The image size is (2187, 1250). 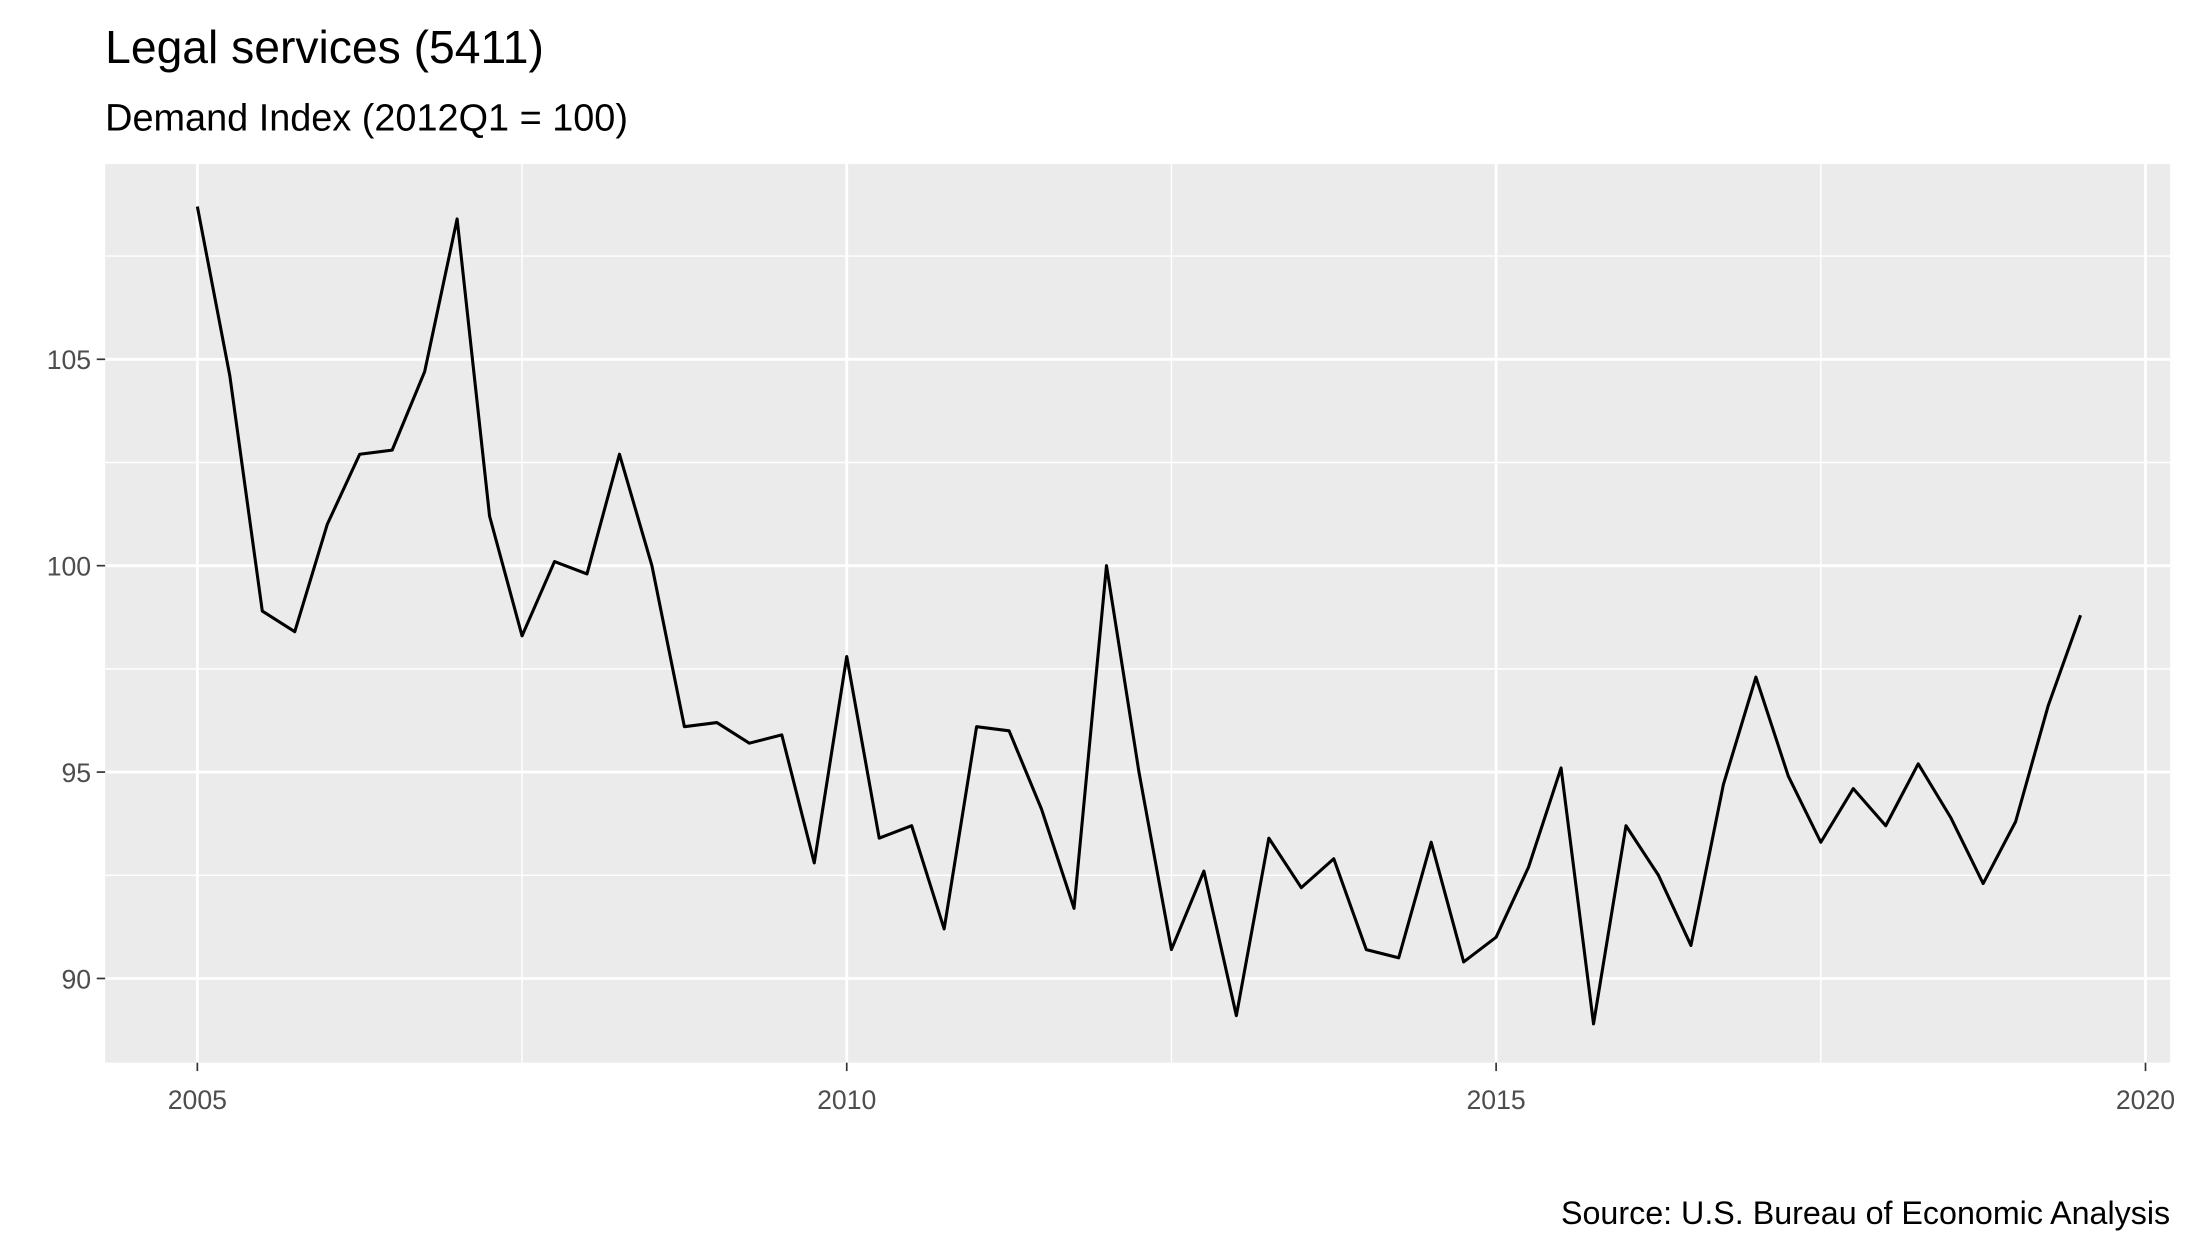 I want to click on x-tick-label: 2020, so click(x=2145, y=1100).